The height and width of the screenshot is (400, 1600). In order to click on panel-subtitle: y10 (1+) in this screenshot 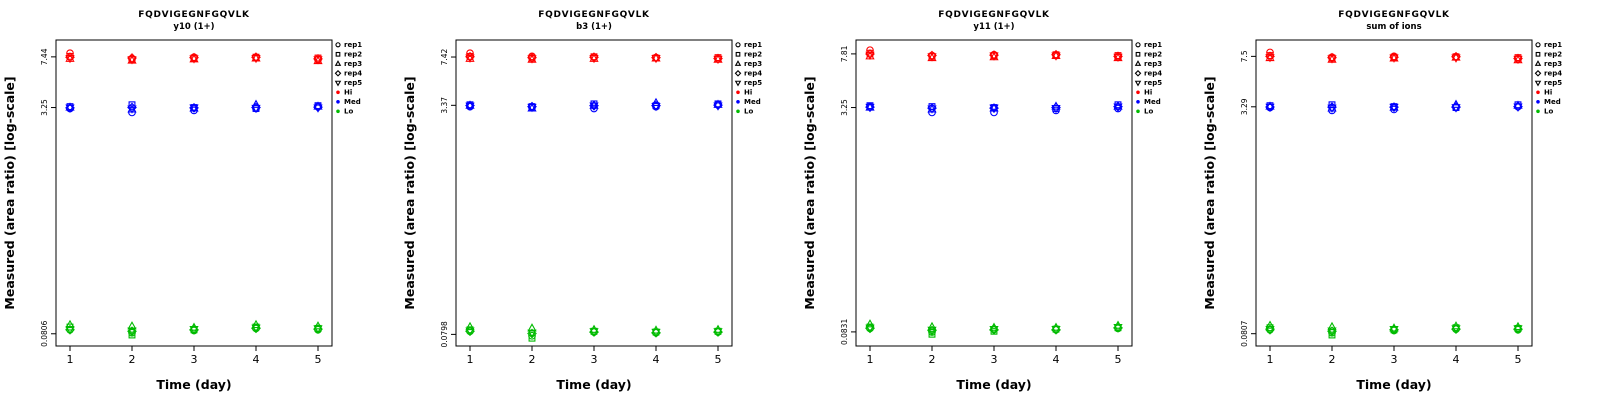, I will do `click(193, 27)`.